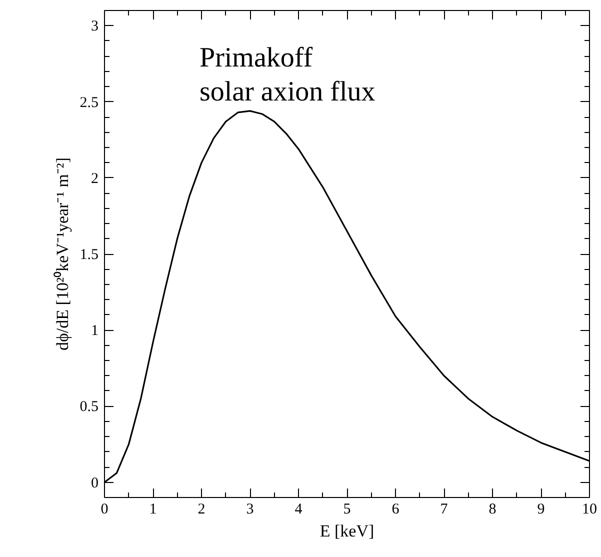  Describe the element at coordinates (589, 510) in the screenshot. I see `x-tick-label: 10` at that location.